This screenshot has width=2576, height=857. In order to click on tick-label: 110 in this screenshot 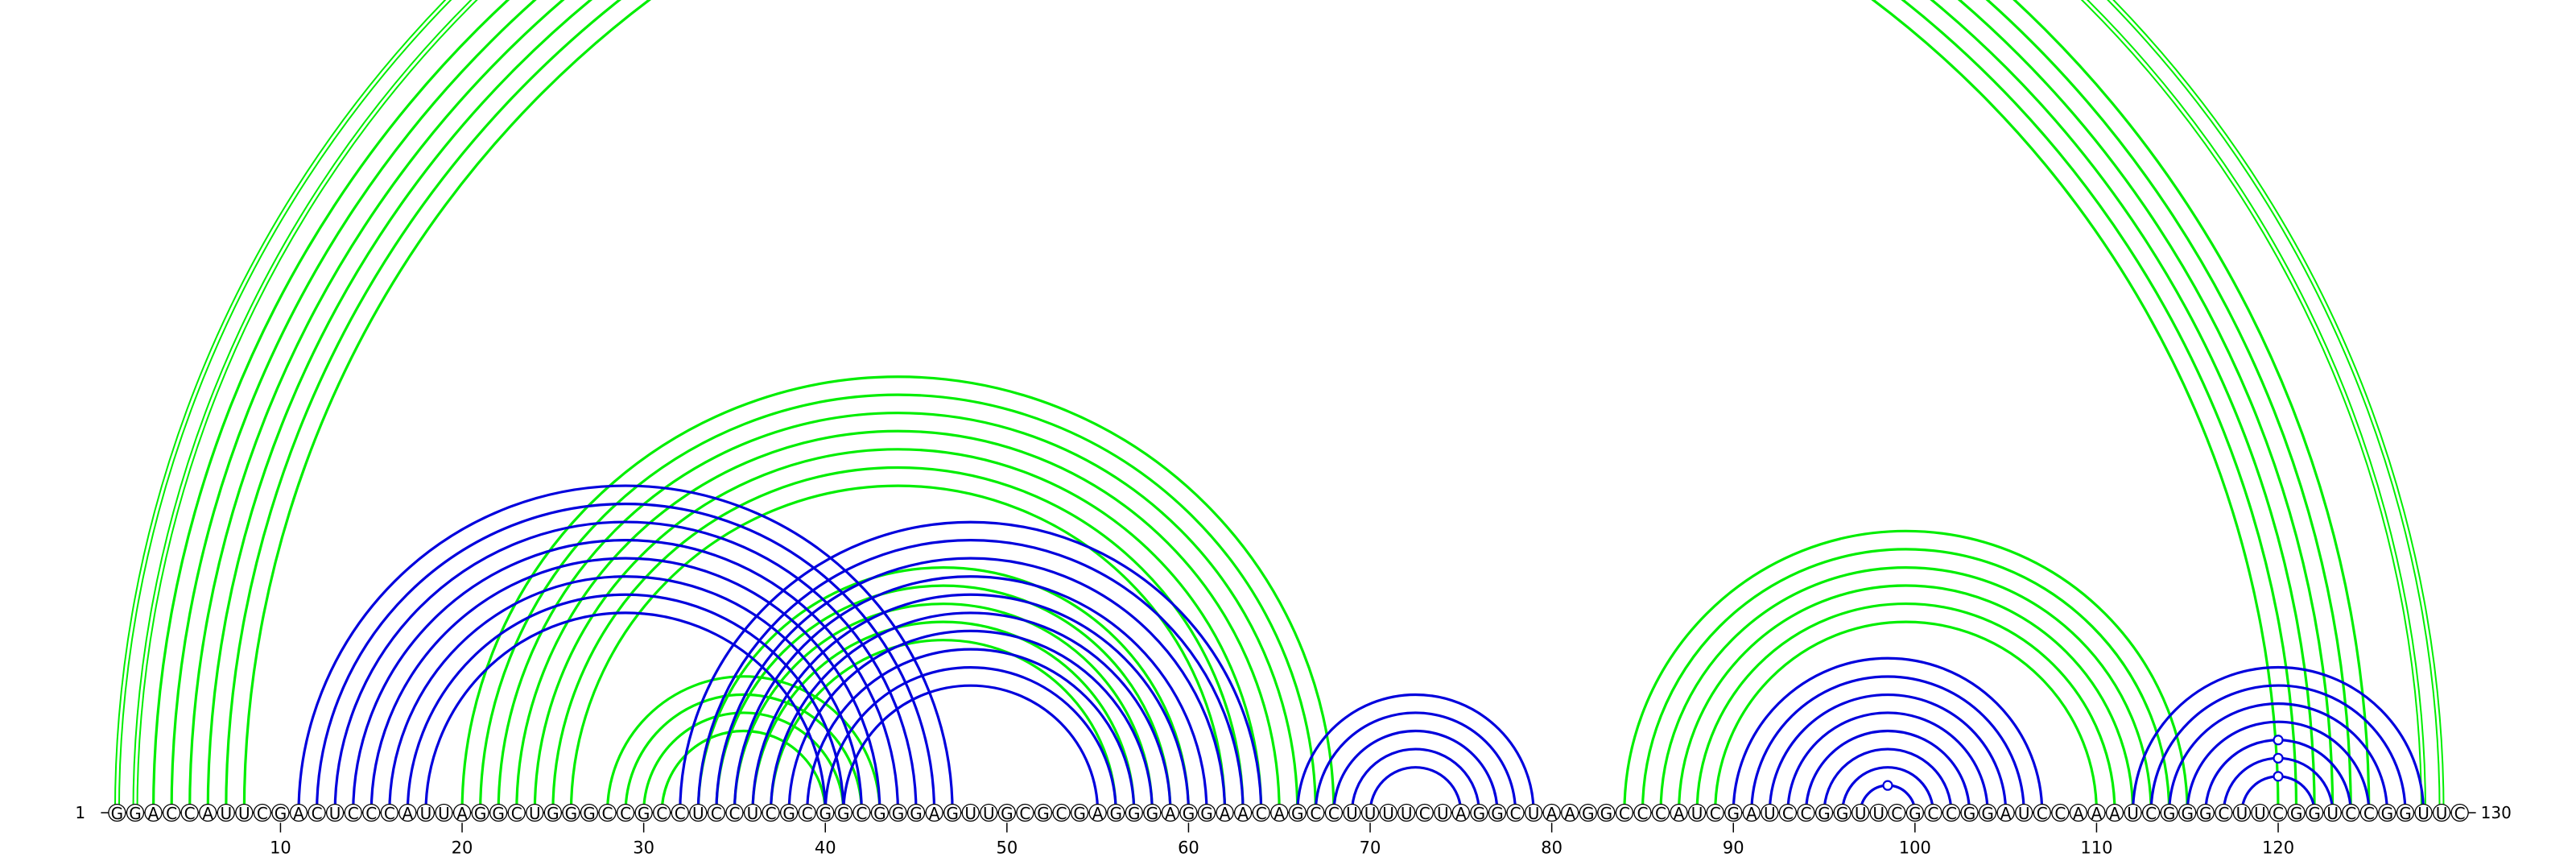, I will do `click(2096, 847)`.